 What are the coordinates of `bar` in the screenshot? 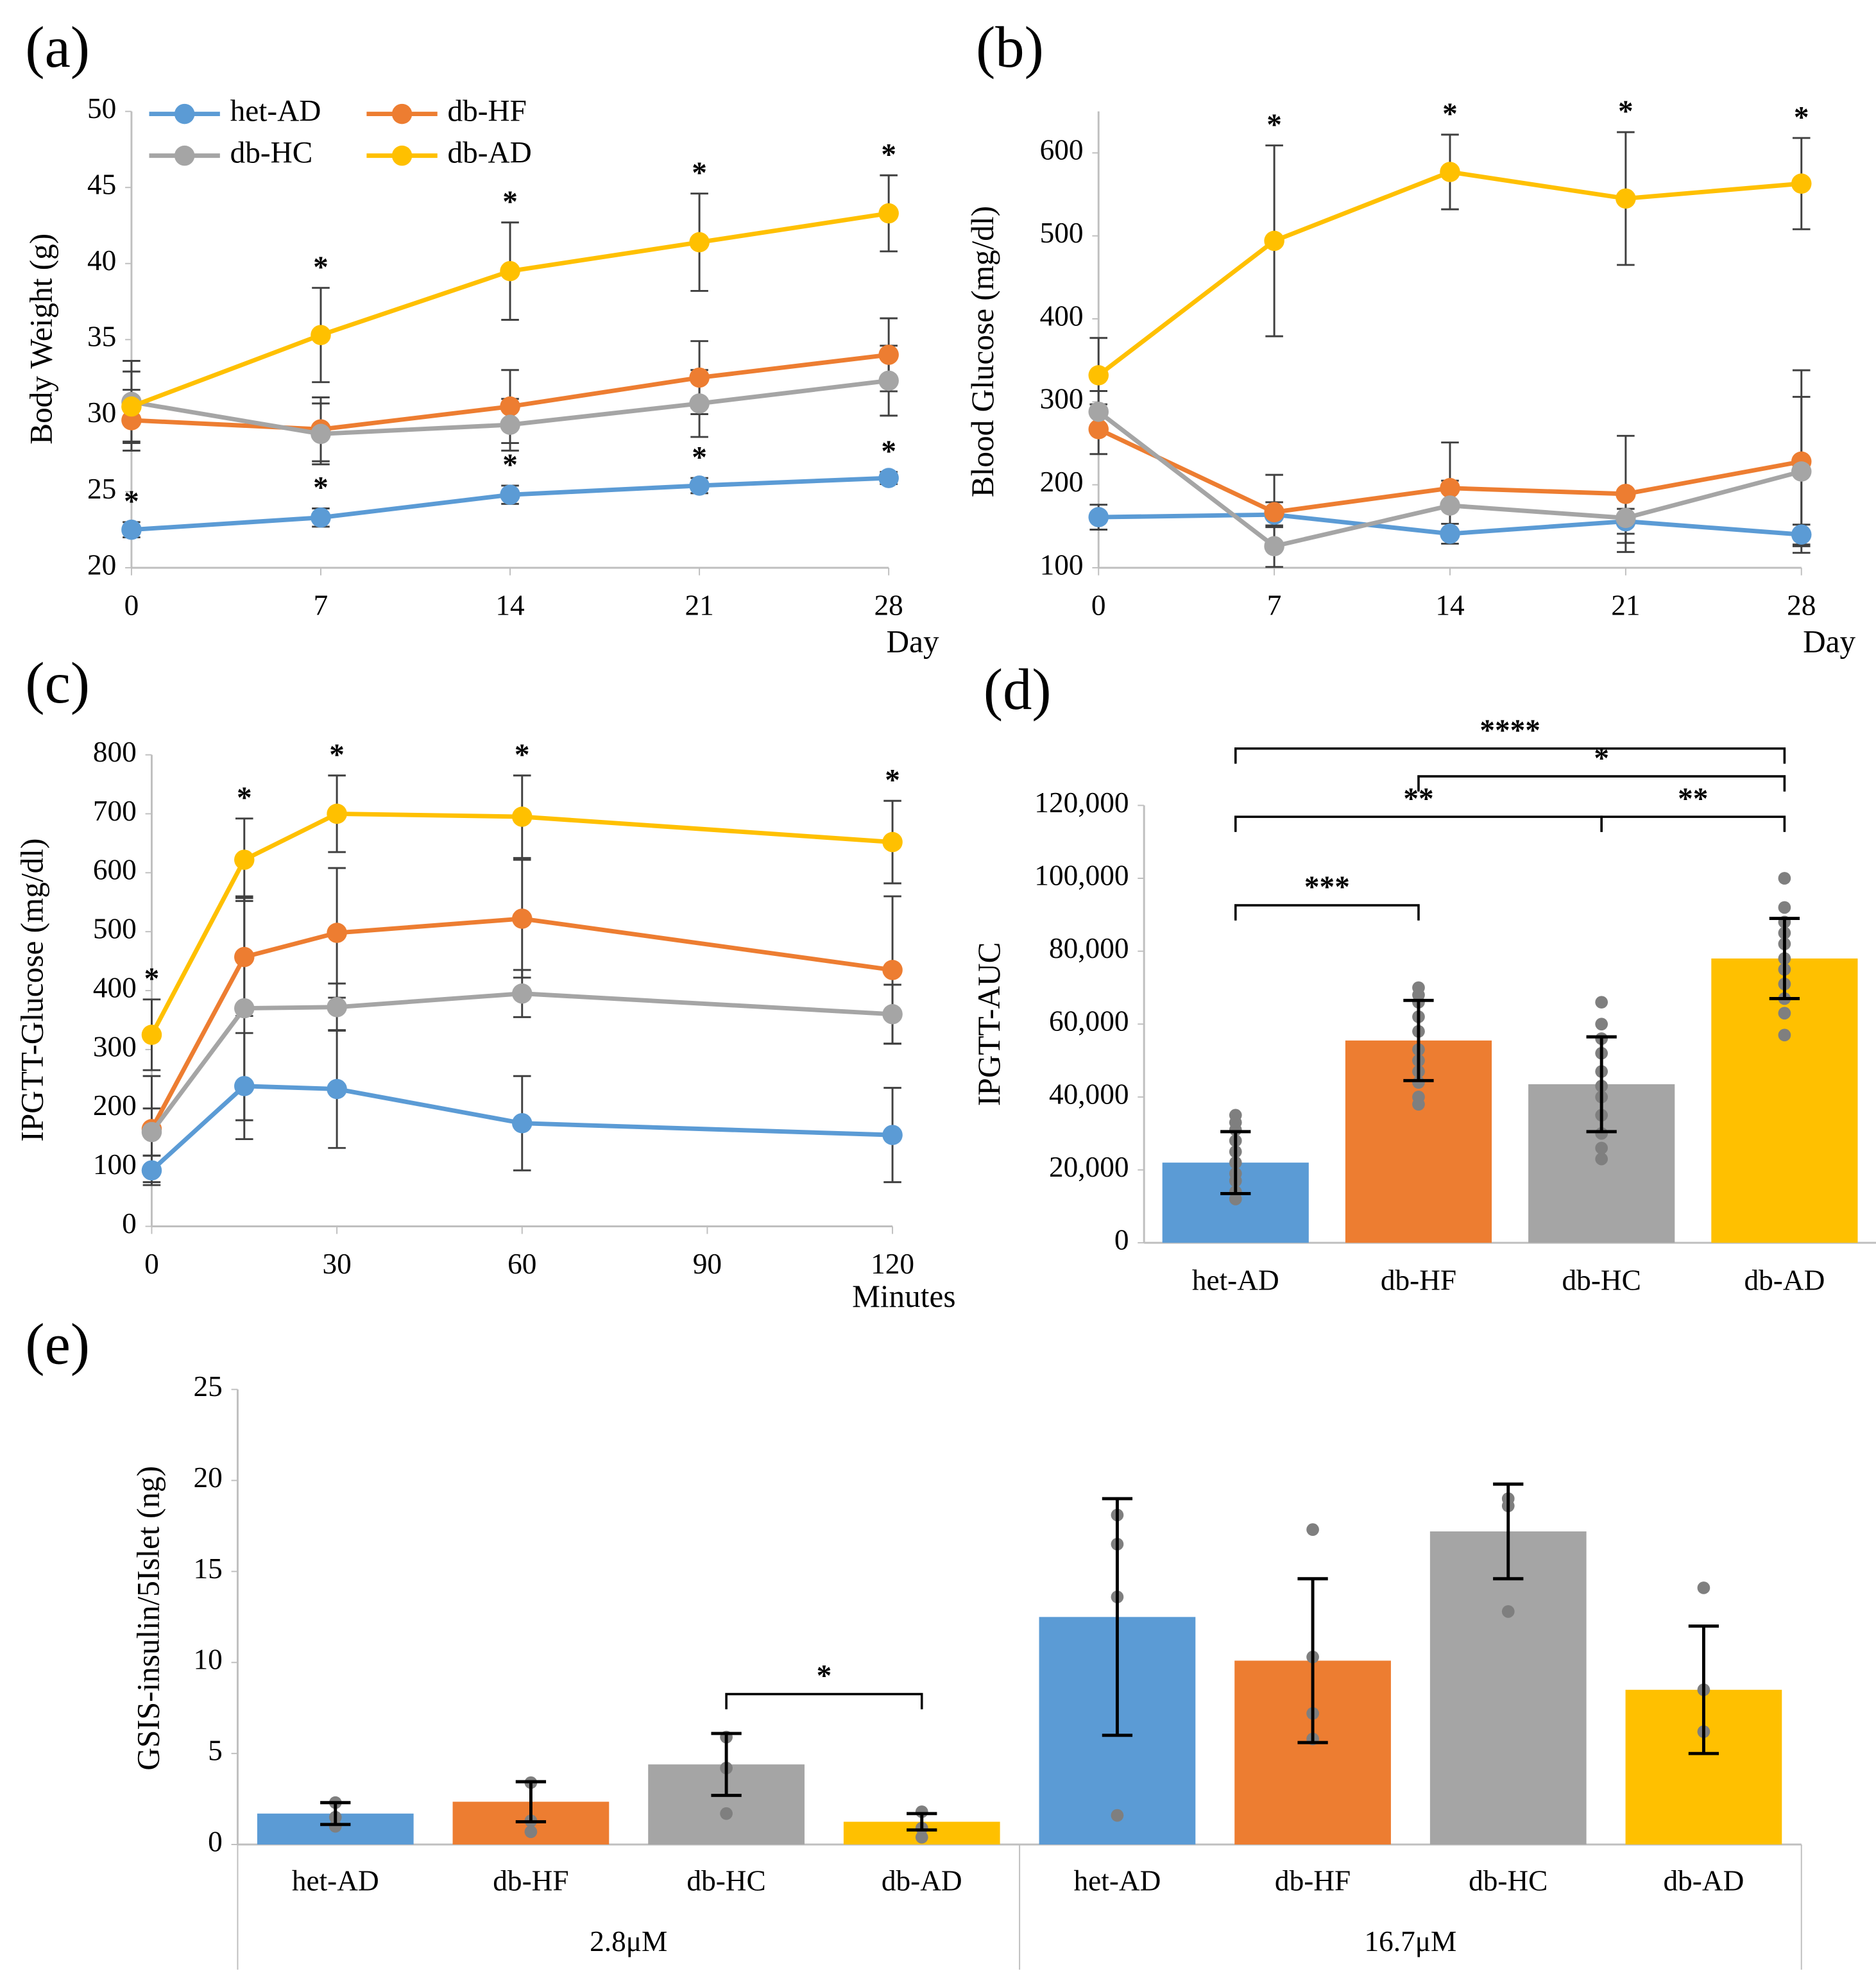 It's located at (1508, 1688).